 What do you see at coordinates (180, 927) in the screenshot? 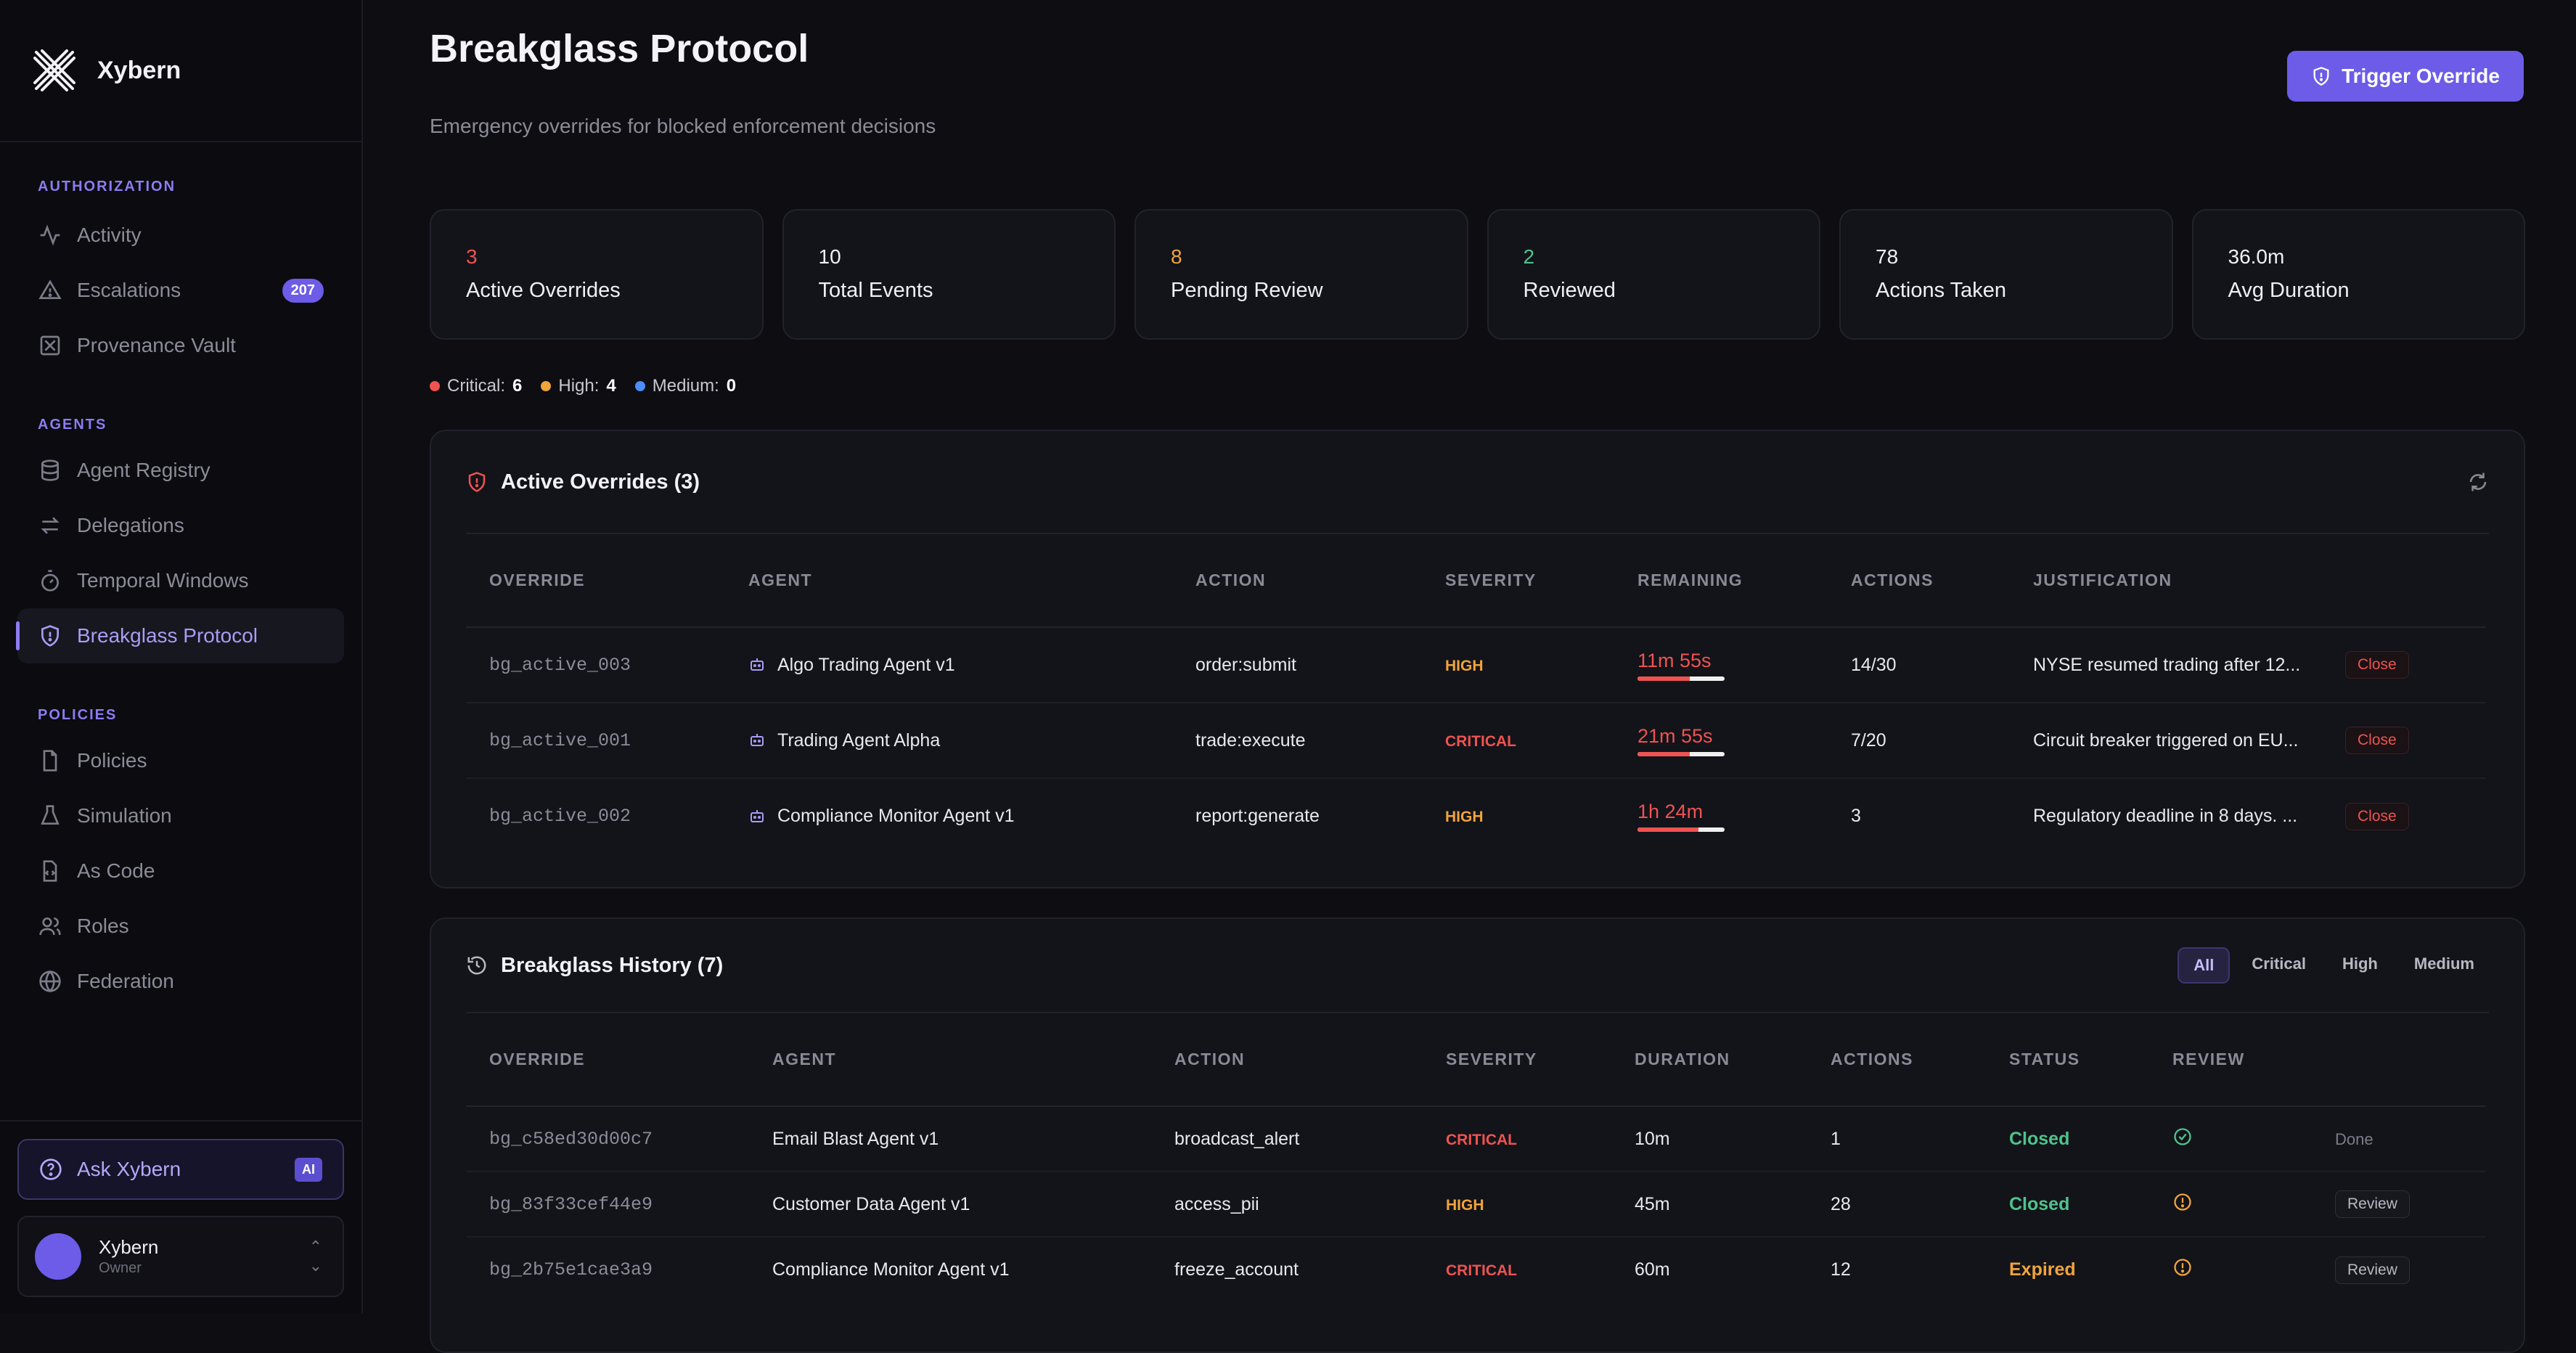
I see `sidebar-item-roles: Roles` at bounding box center [180, 927].